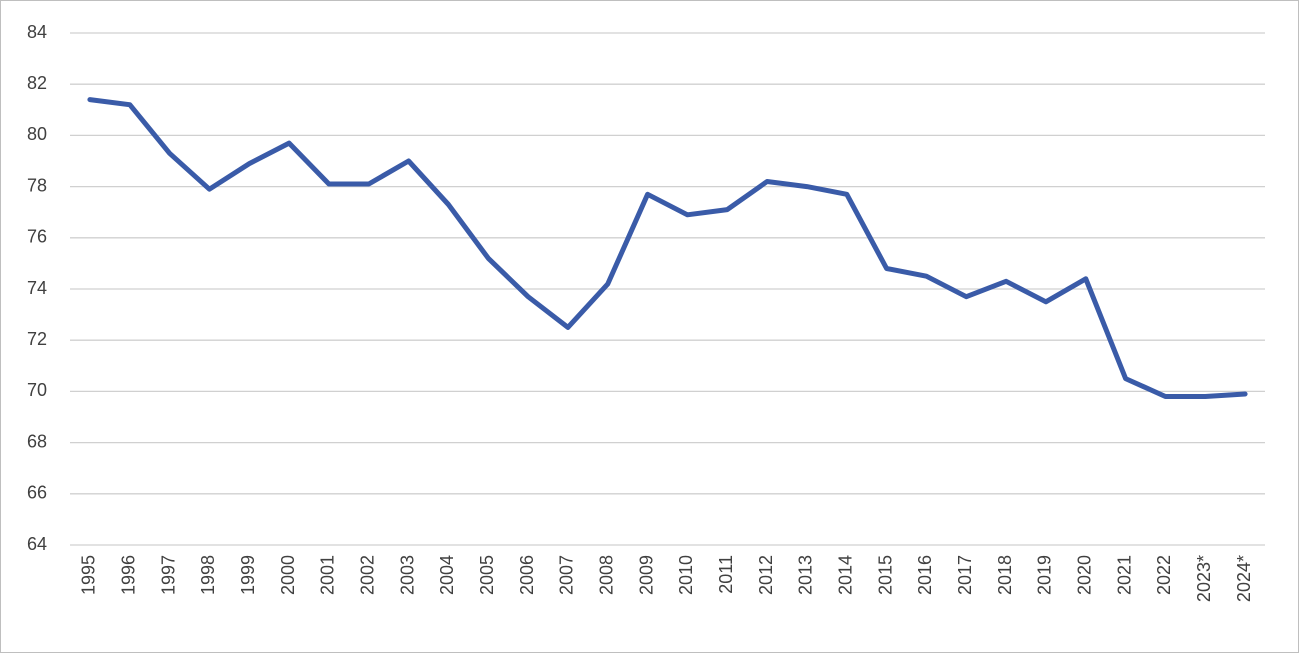  Describe the element at coordinates (37, 237) in the screenshot. I see `y-tick-label: 76` at that location.